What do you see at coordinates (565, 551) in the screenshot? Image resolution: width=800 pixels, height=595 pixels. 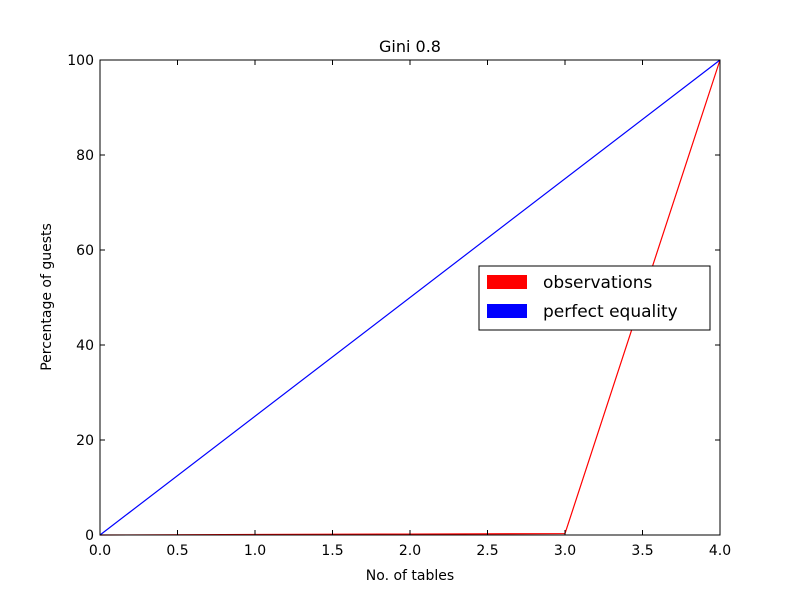 I see `x-tick-label: 3.0` at bounding box center [565, 551].